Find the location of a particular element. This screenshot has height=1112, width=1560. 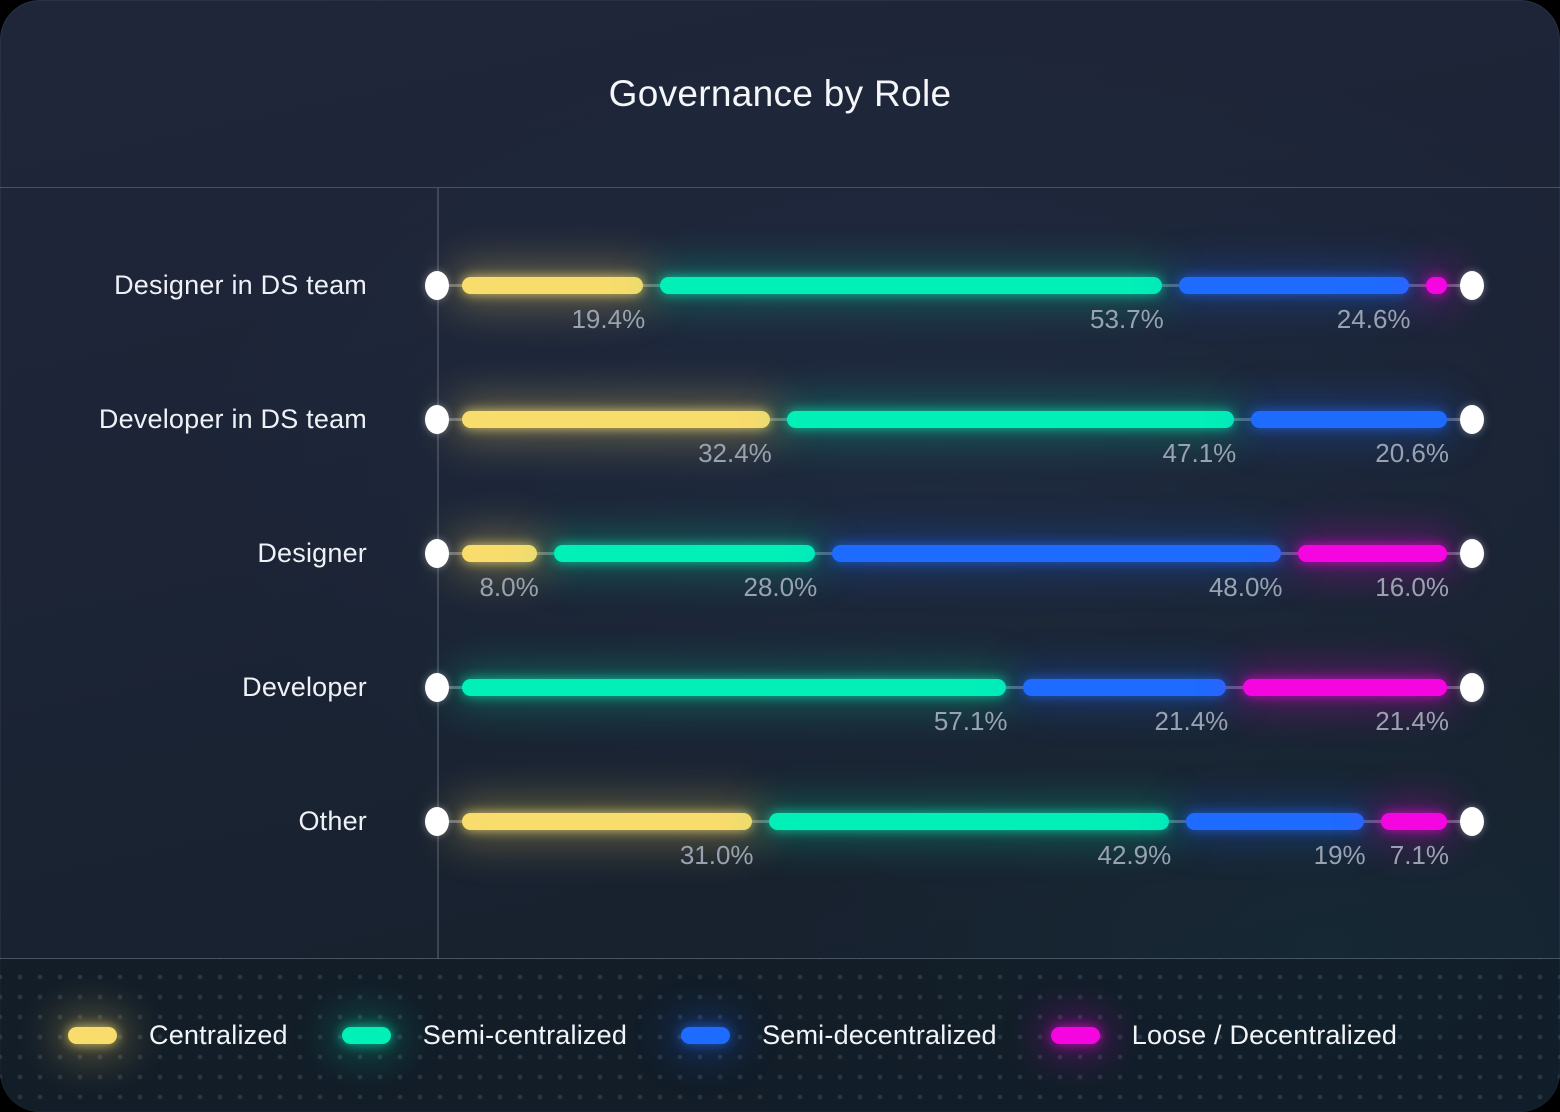

row-segments: 32.4% 47.1% 20.6% is located at coordinates (955, 439).